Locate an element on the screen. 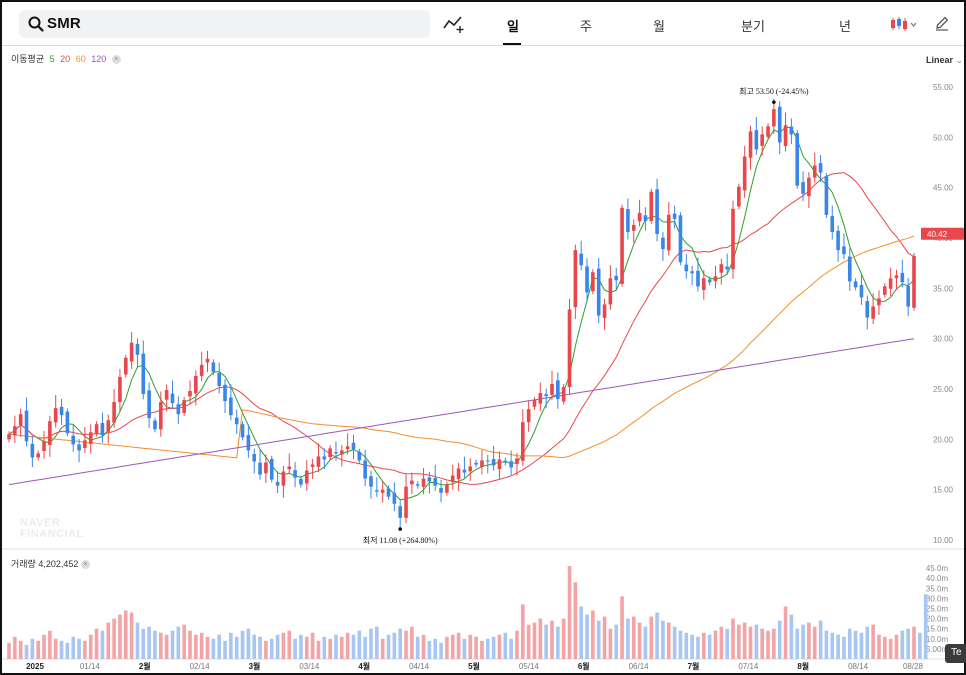 This screenshot has height=675, width=966. search-box: SMR is located at coordinates (224, 24).